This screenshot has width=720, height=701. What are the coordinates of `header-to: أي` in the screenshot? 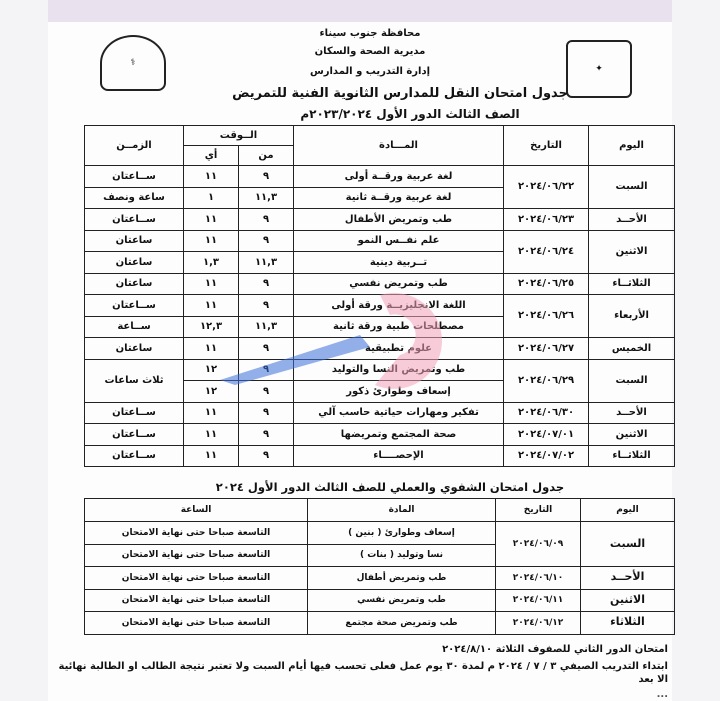 It's located at (211, 155).